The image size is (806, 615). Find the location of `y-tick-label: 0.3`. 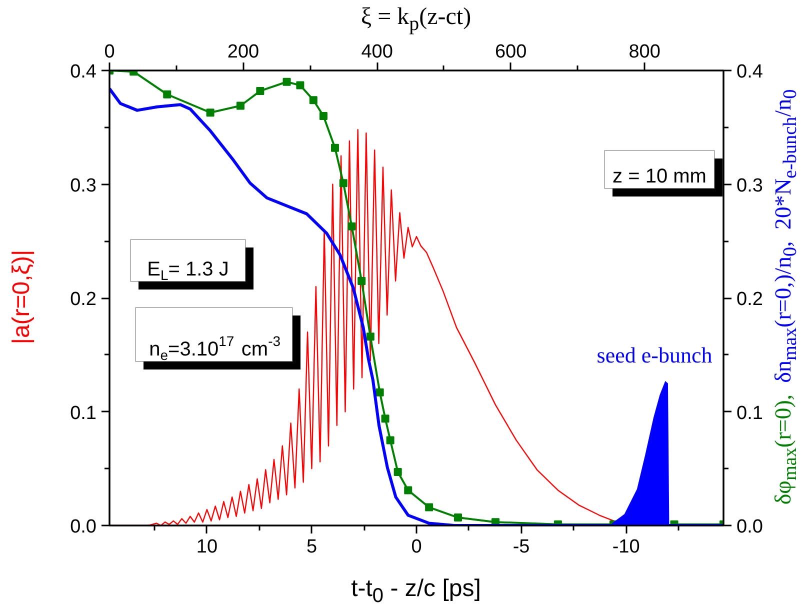

y-tick-label: 0.3 is located at coordinates (83, 185).